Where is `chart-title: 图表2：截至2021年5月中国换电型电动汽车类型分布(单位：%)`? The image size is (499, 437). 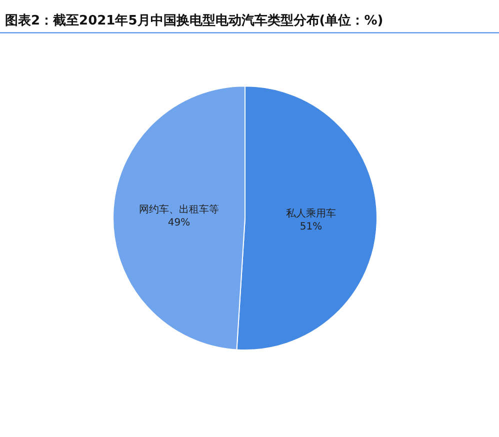 chart-title: 图表2：截至2021年5月中国换电型电动汽车类型分布(单位：%) is located at coordinates (194, 20).